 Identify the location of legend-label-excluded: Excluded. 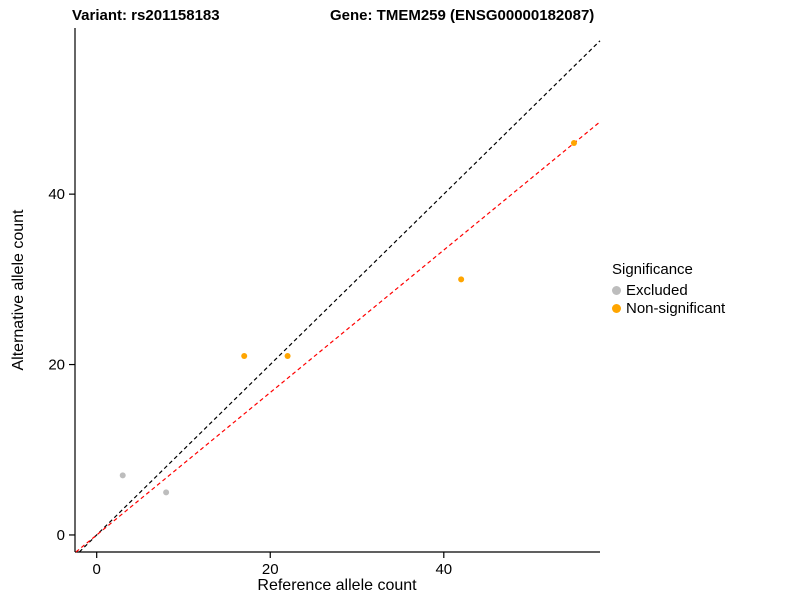
(657, 290).